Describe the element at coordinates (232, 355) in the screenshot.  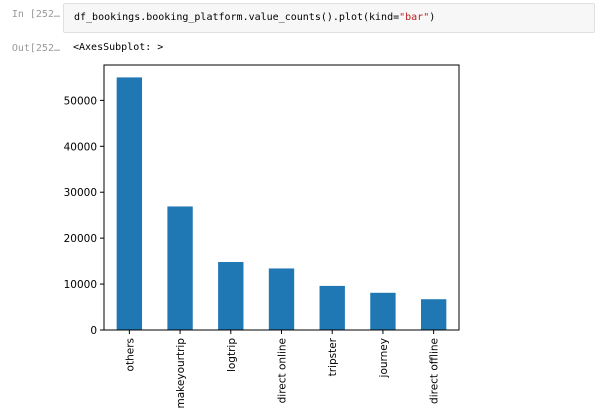
I see `x-tick-label: logtrip` at that location.